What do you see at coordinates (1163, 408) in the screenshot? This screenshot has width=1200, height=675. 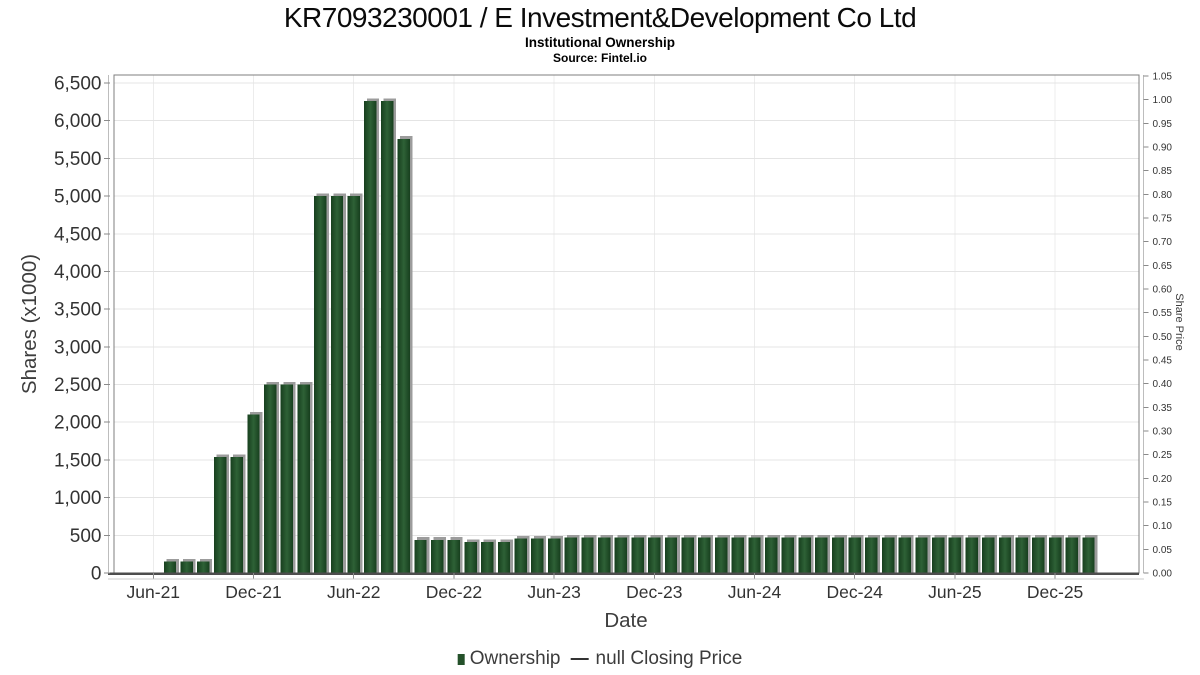 I see `y-right-tick-label: 0.35` at bounding box center [1163, 408].